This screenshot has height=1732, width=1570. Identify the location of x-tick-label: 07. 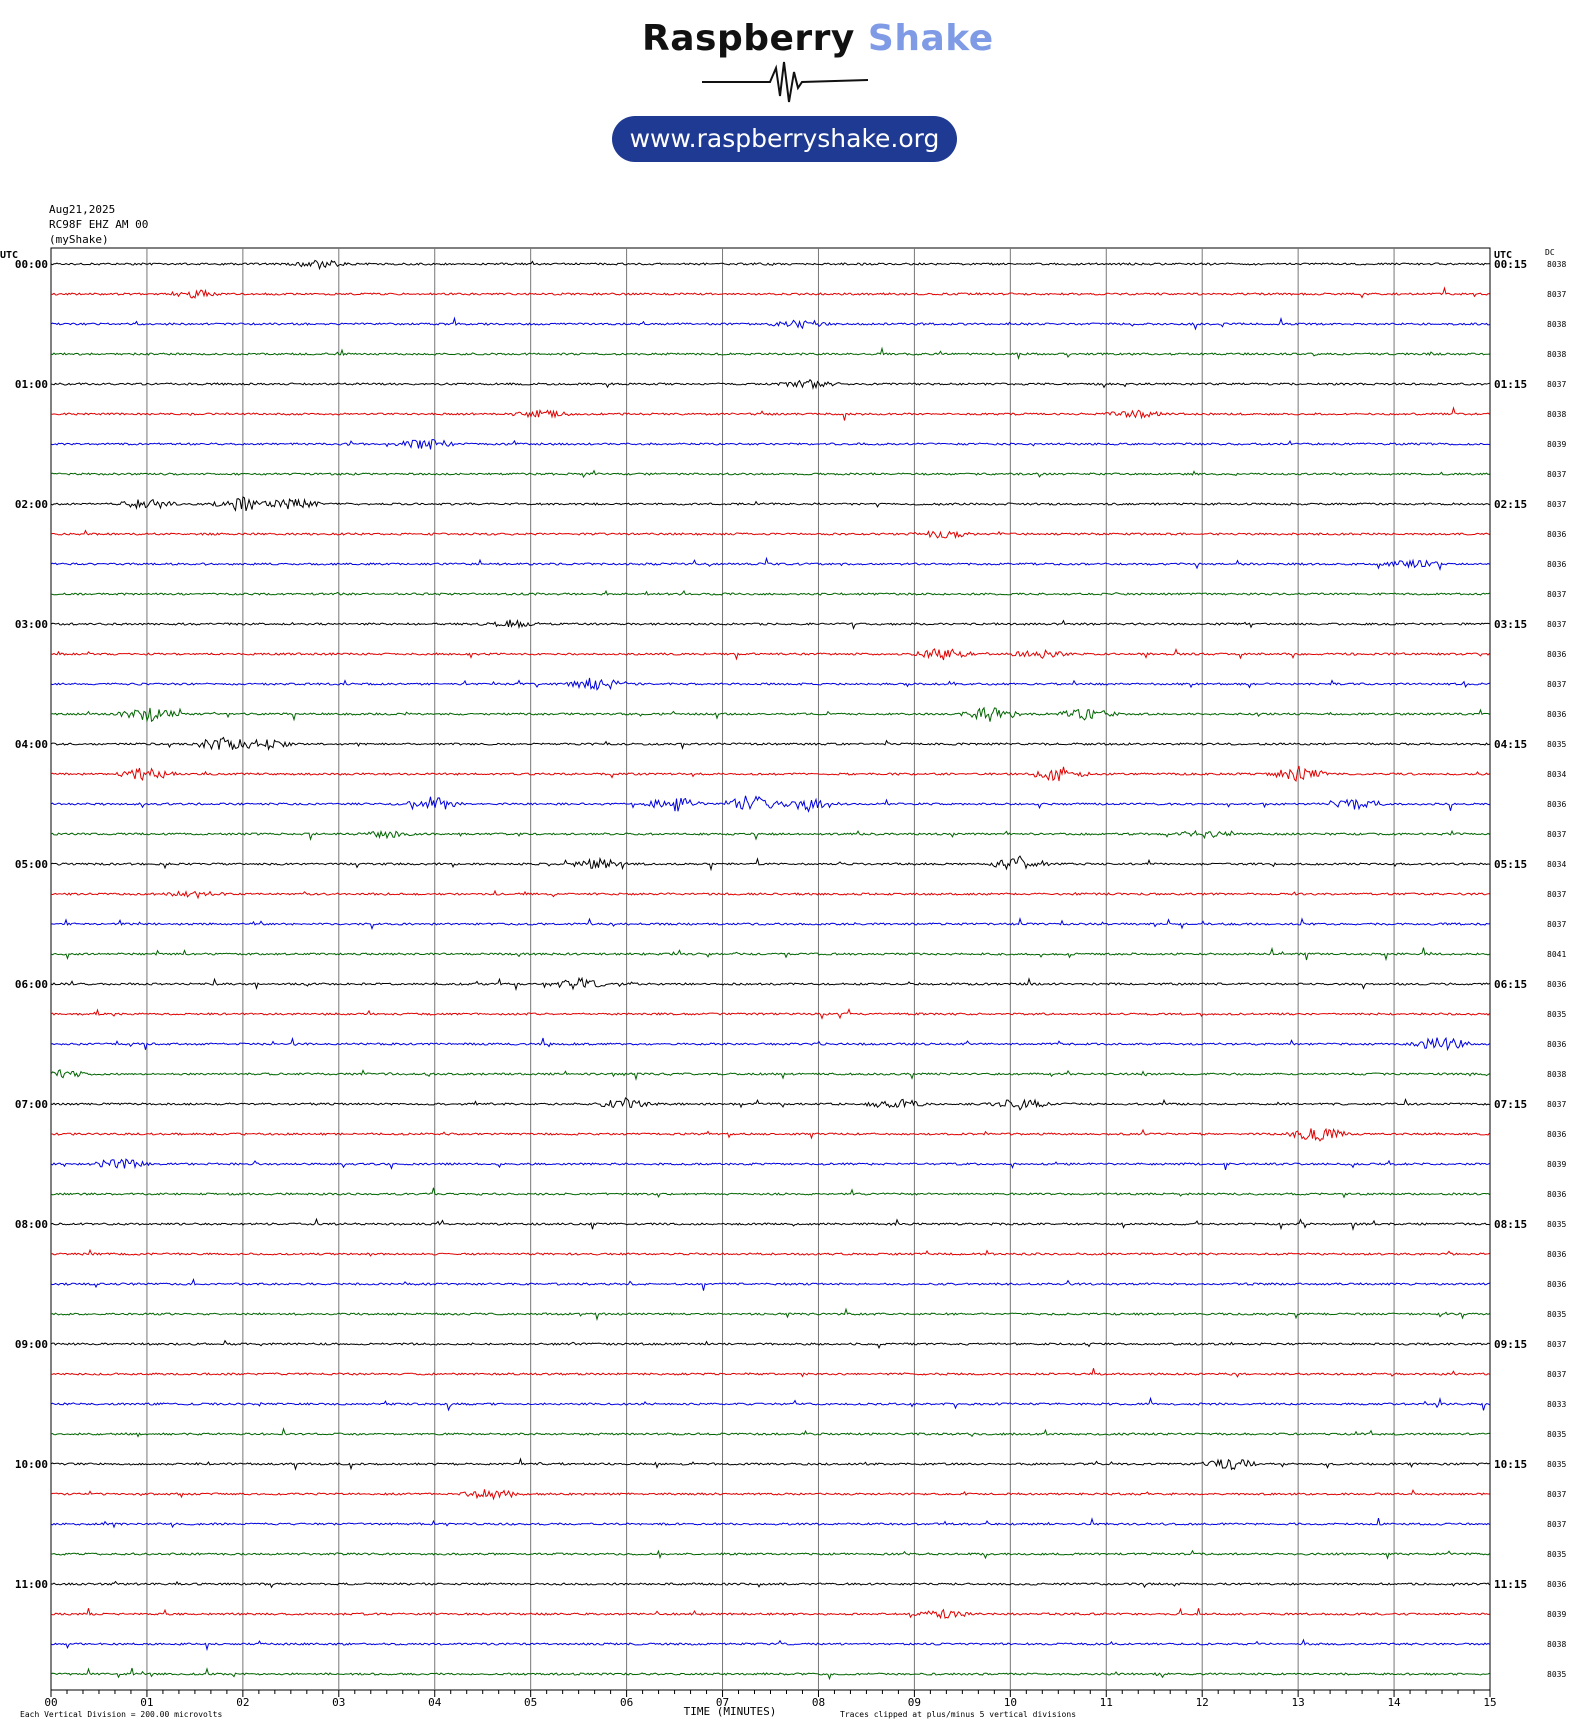
(722, 1702).